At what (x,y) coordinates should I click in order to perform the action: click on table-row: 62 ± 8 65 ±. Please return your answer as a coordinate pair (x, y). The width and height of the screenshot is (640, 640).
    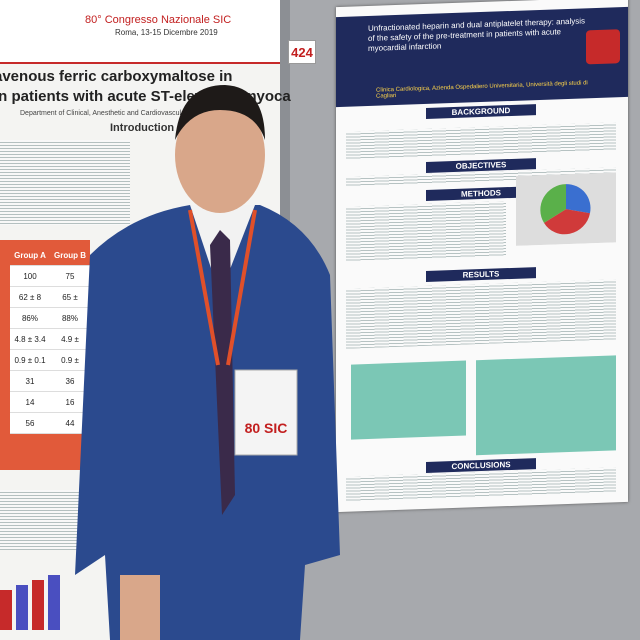
    Looking at the image, I should click on (50, 297).